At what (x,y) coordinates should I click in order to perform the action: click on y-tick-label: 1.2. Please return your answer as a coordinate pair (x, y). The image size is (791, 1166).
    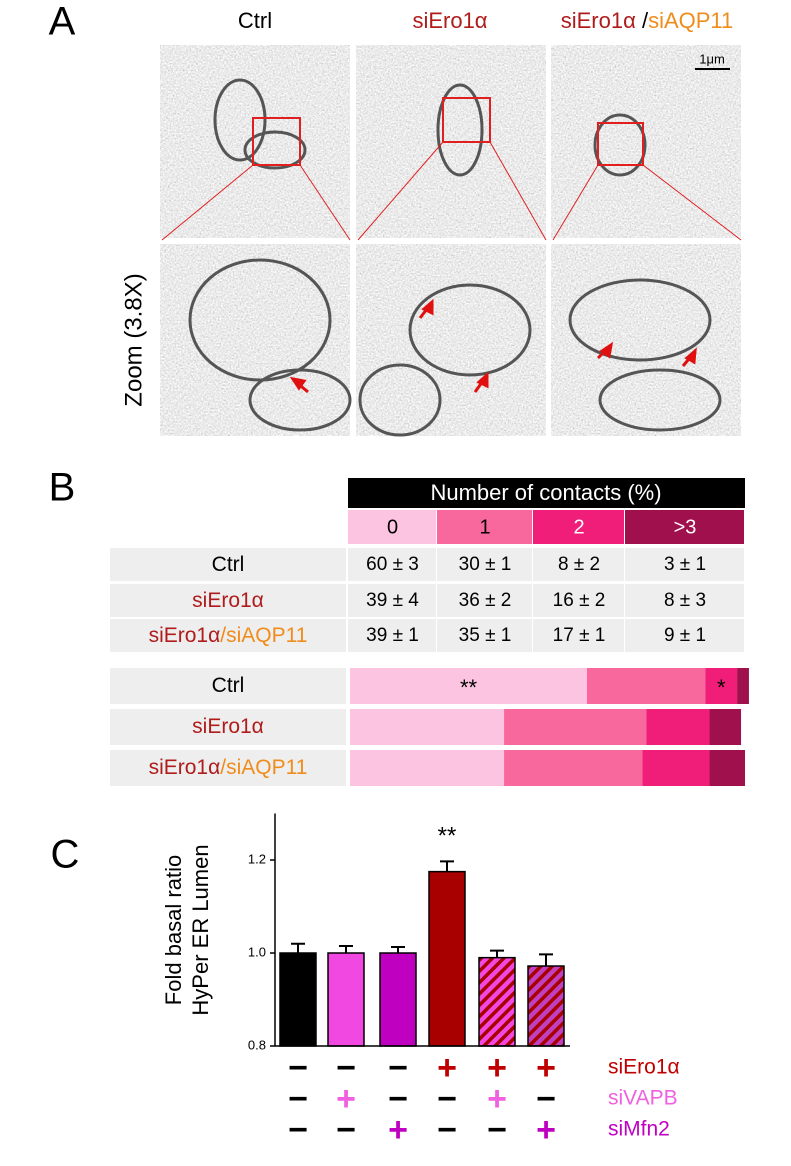
    Looking at the image, I should click on (257, 858).